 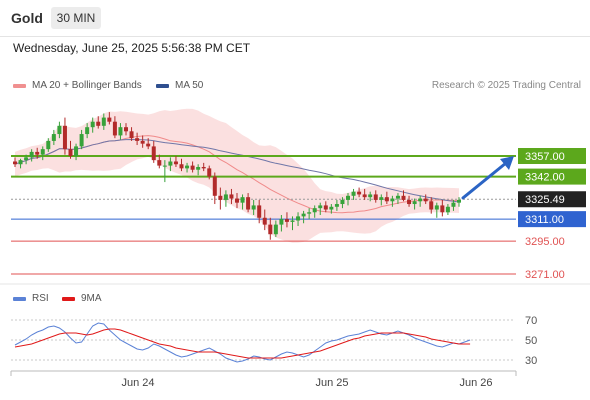 I want to click on forecast-arrow-shaft, so click(x=484, y=180).